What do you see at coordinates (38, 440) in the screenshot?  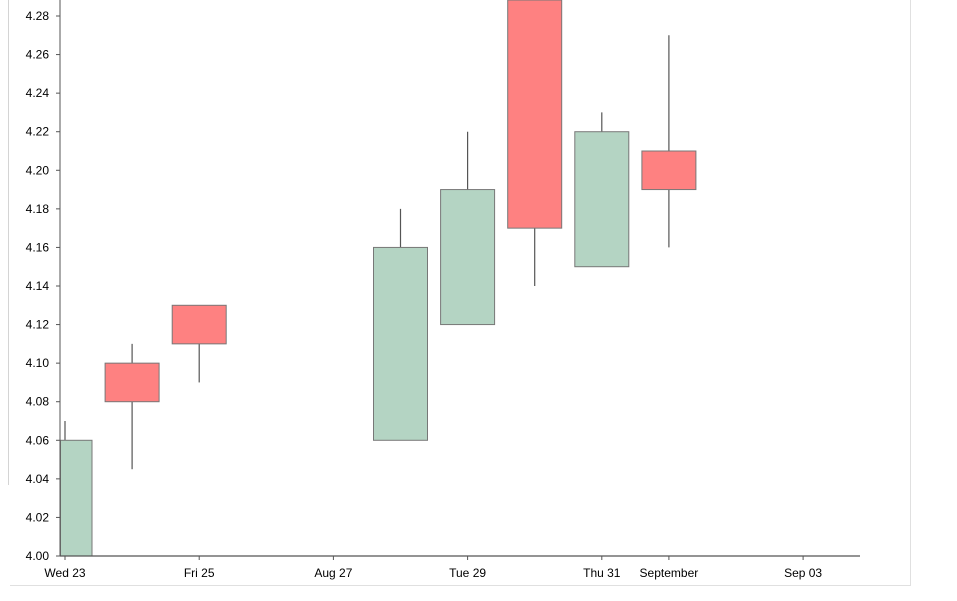 I see `y-tick-label: 4.06` at bounding box center [38, 440].